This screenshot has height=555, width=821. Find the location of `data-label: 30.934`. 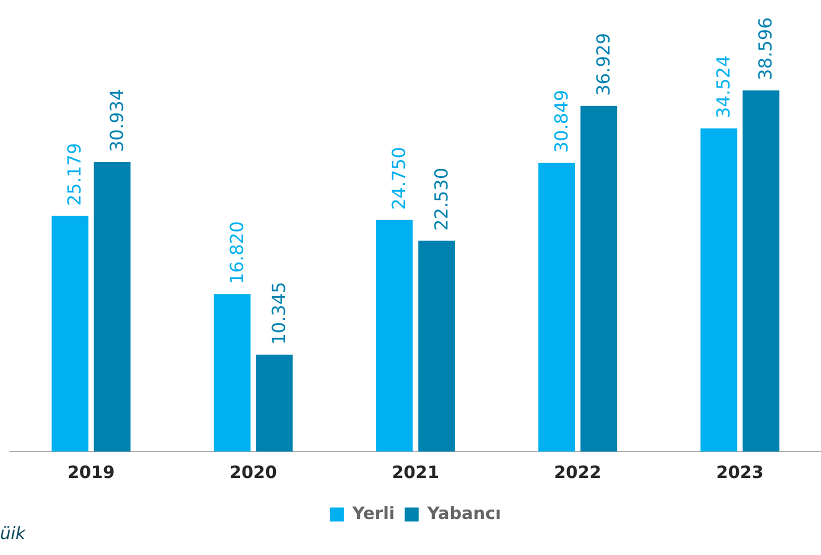

data-label: 30.934 is located at coordinates (117, 120).